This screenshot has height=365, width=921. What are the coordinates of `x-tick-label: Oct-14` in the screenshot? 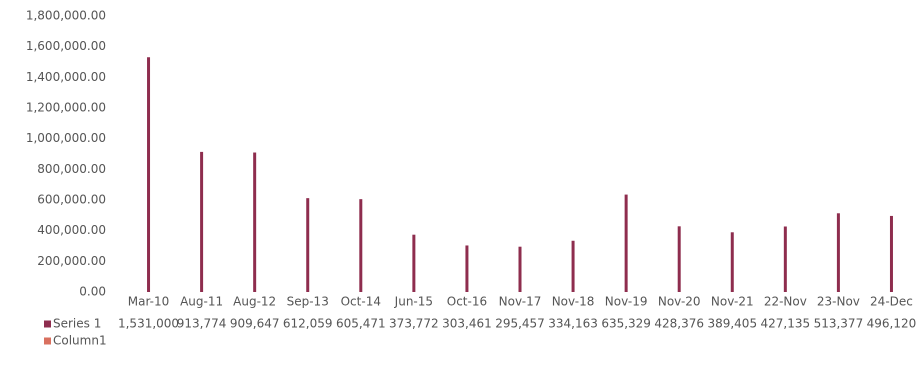 It's located at (361, 302).